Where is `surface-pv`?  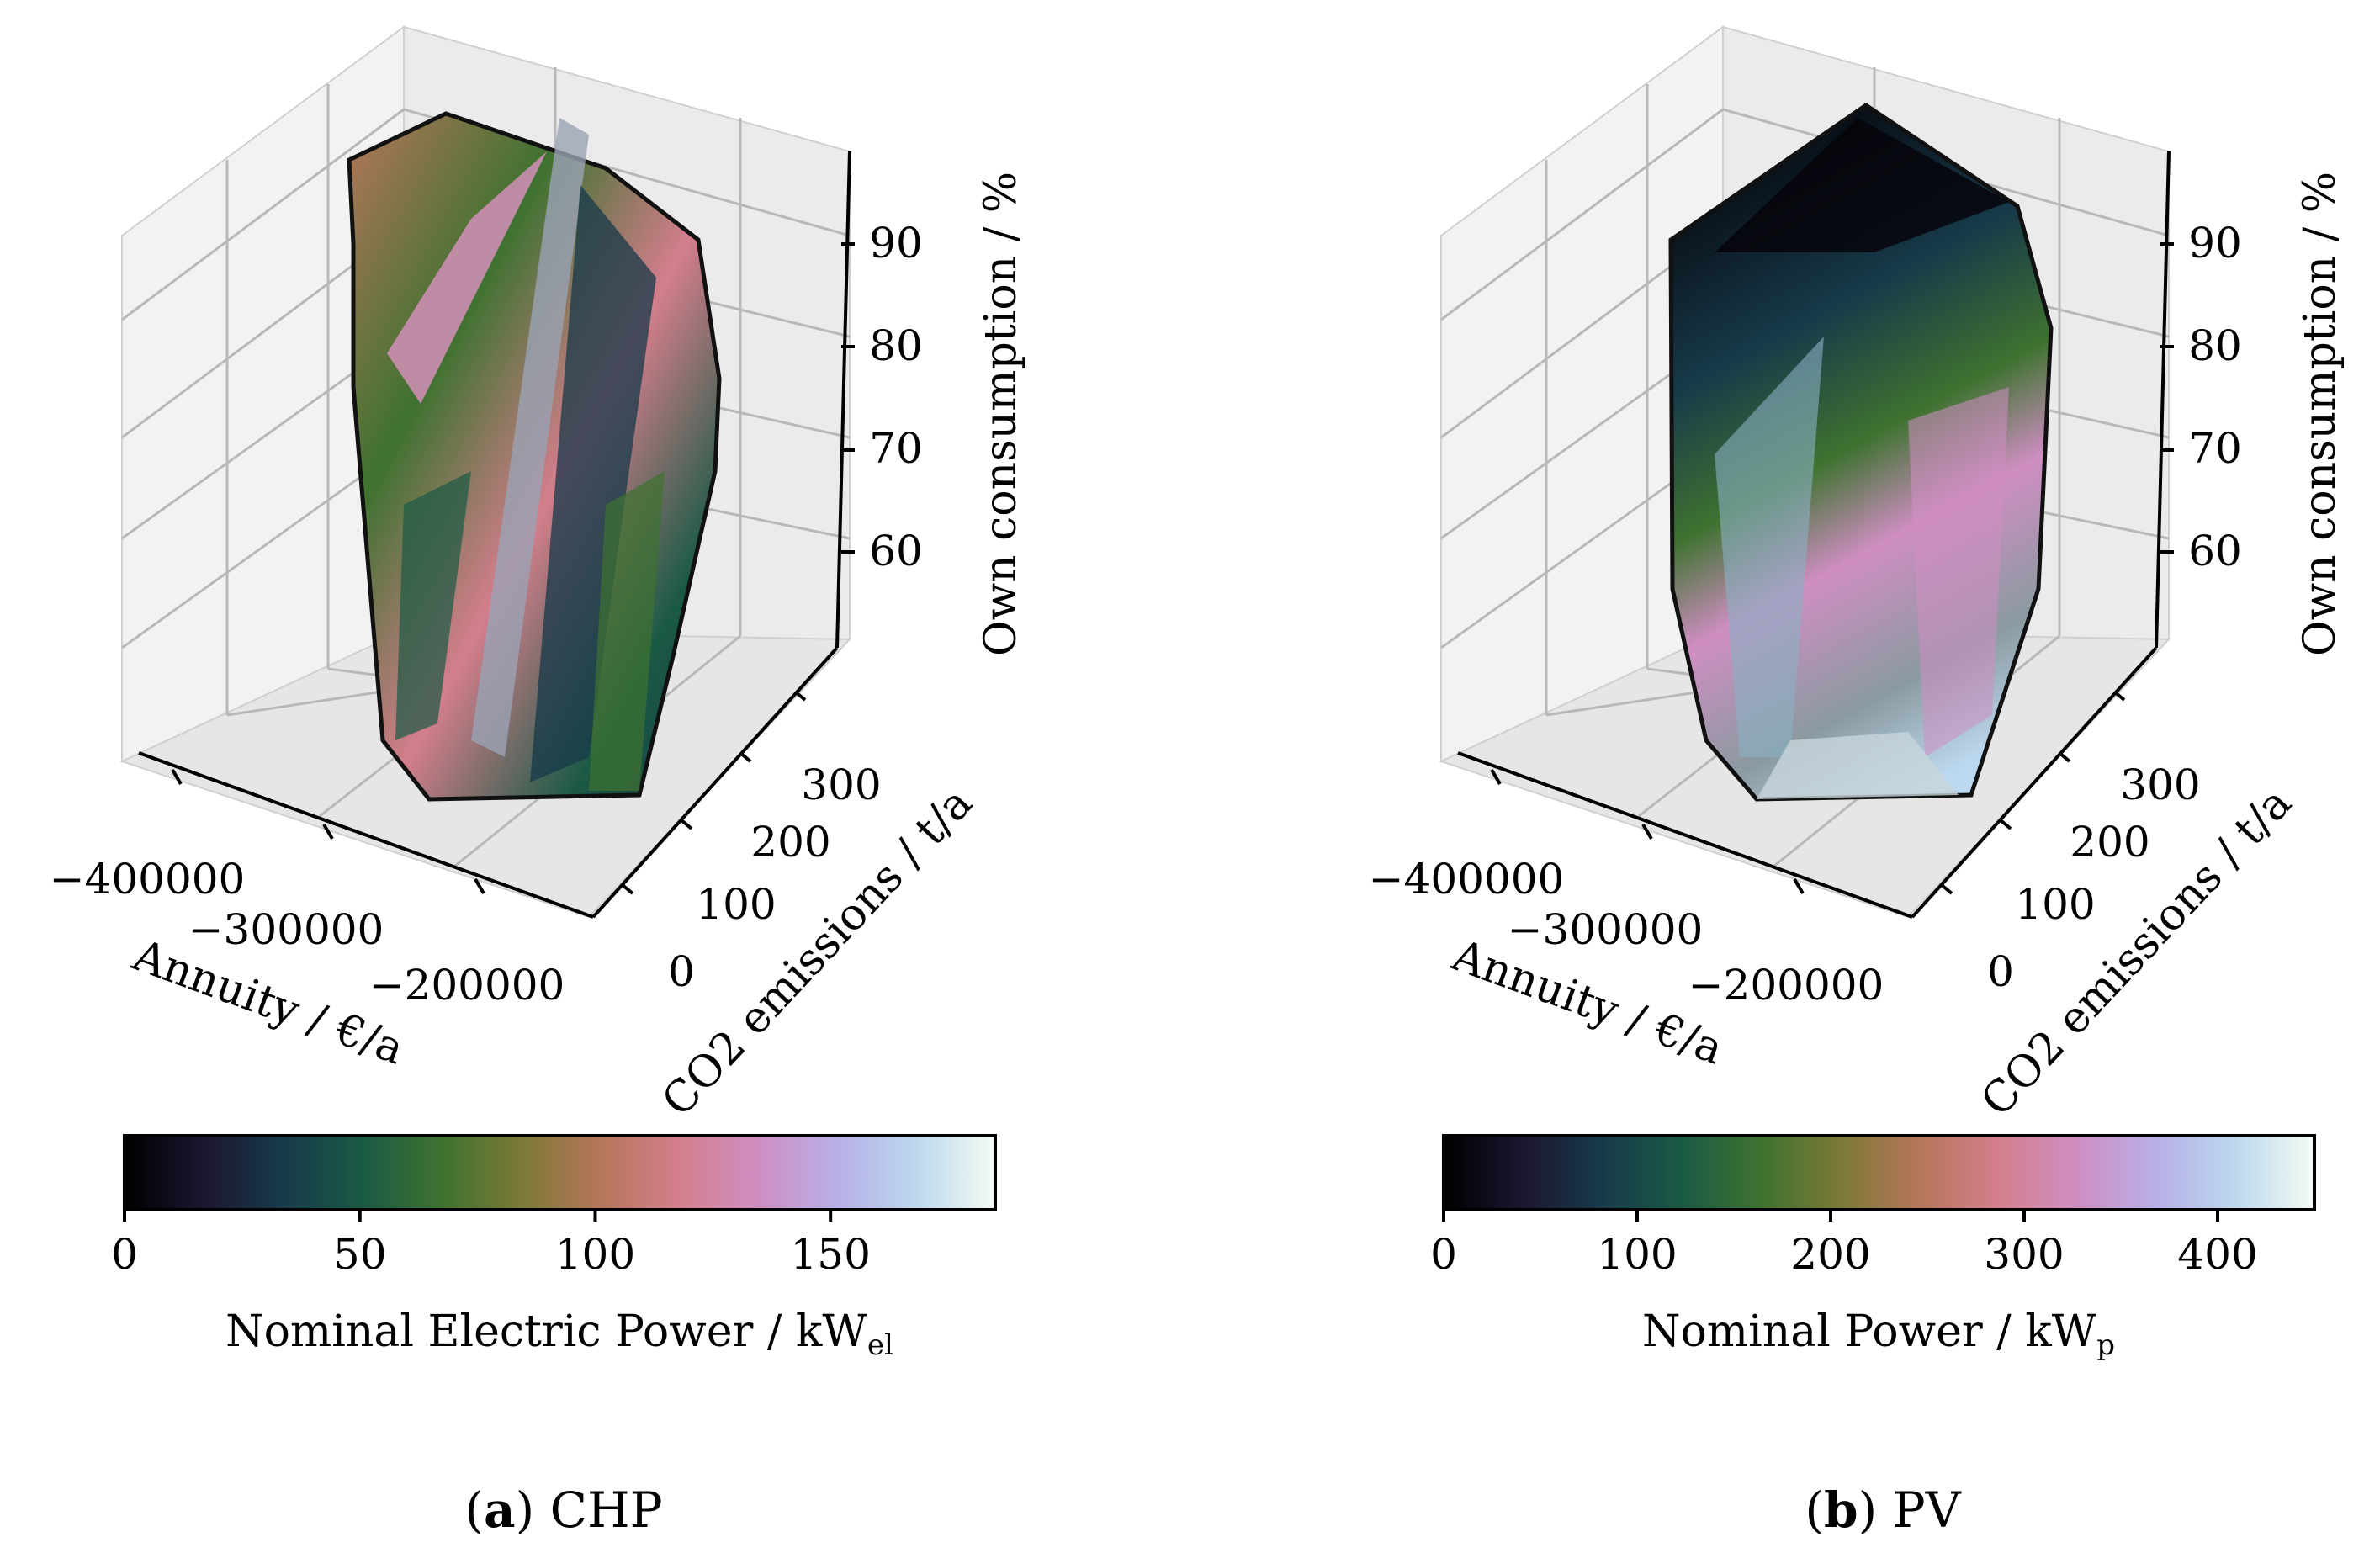 surface-pv is located at coordinates (1861, 452).